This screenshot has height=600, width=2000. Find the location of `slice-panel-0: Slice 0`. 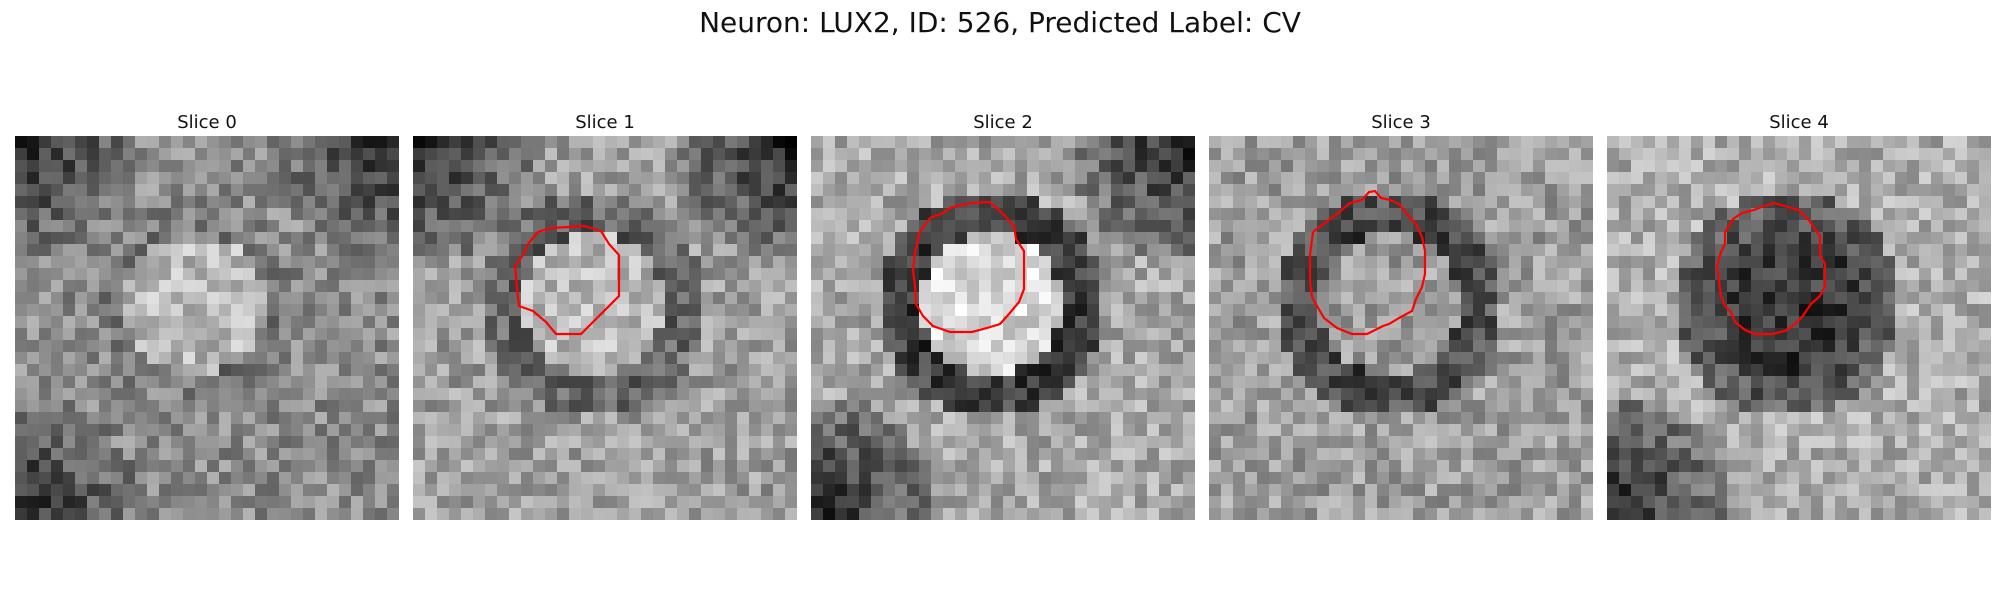

slice-panel-0: Slice 0 is located at coordinates (207, 316).